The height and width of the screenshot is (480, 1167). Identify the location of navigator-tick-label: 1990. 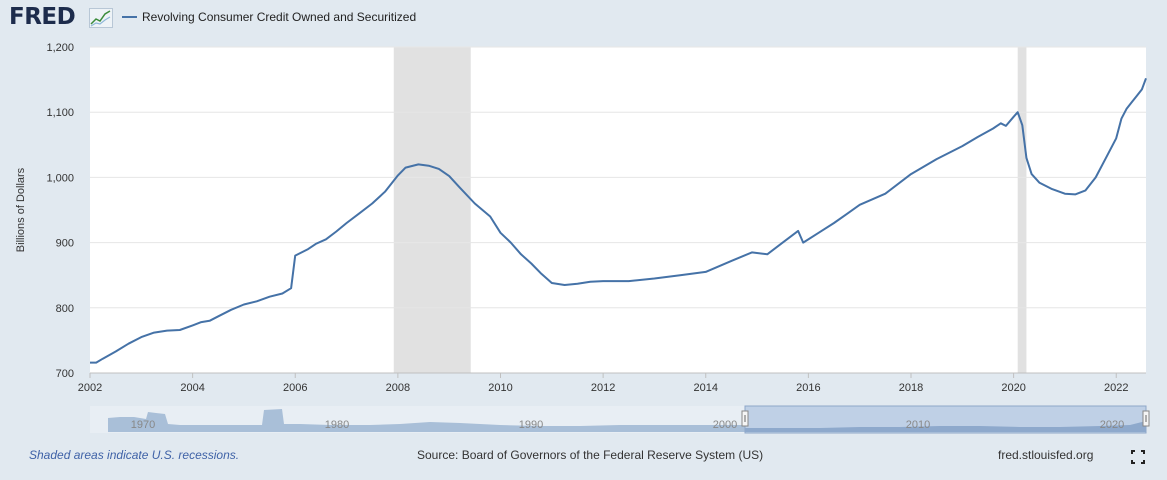
(531, 425).